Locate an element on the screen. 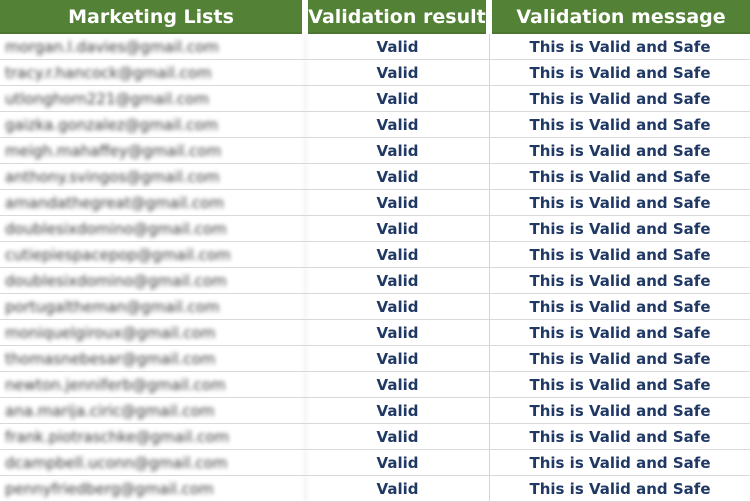  email-cell: anthony.svingos@gmail.com is located at coordinates (153, 176).